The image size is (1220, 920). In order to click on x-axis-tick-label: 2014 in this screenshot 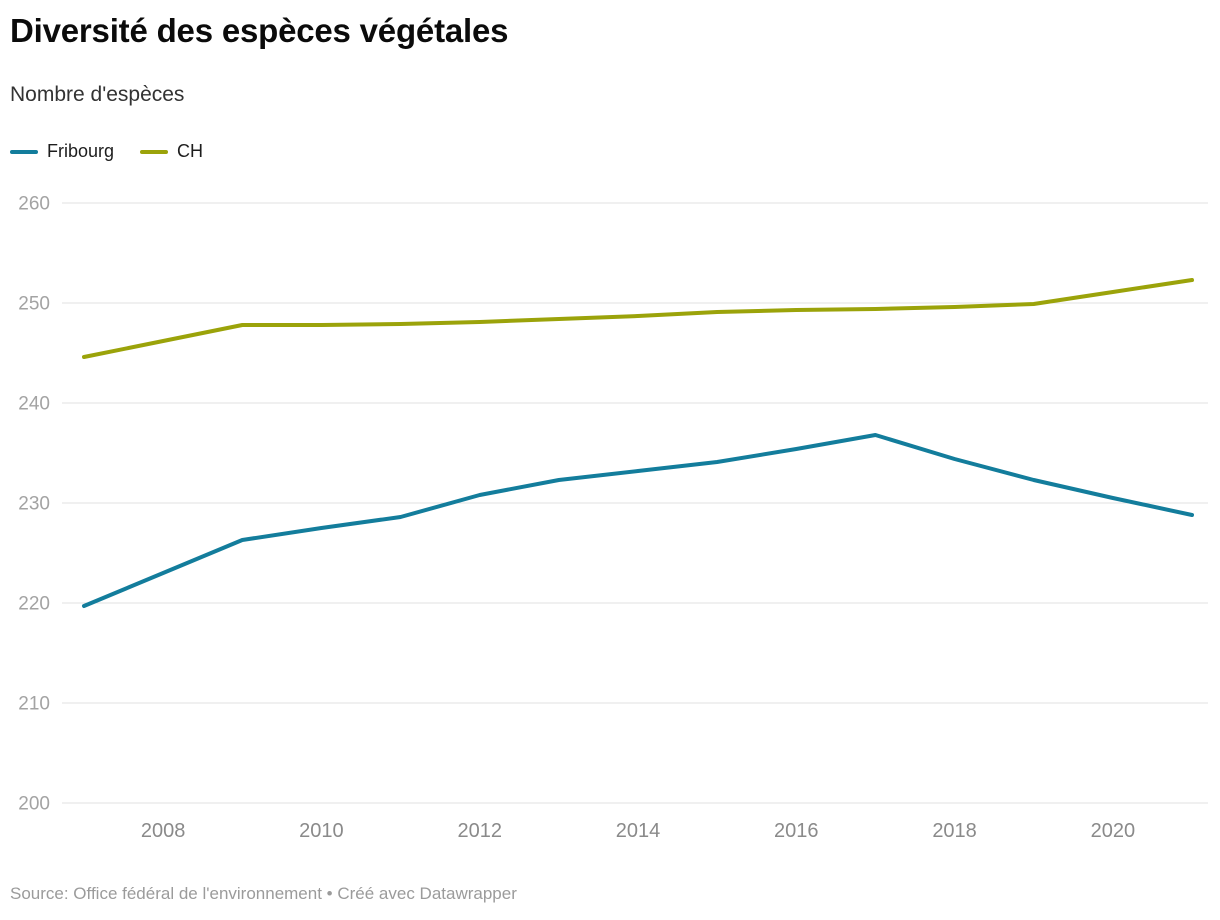, I will do `click(638, 831)`.